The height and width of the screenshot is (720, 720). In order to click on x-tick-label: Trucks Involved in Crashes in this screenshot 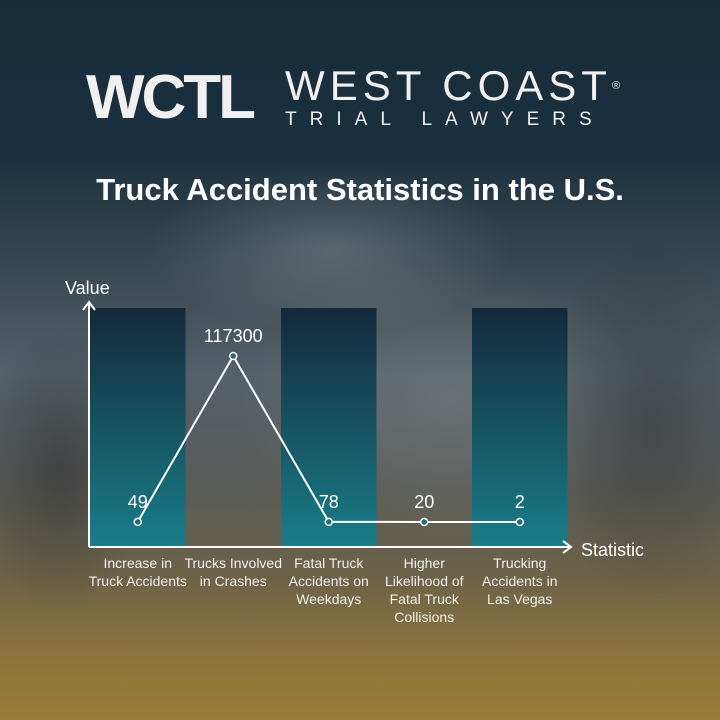, I will do `click(233, 572)`.